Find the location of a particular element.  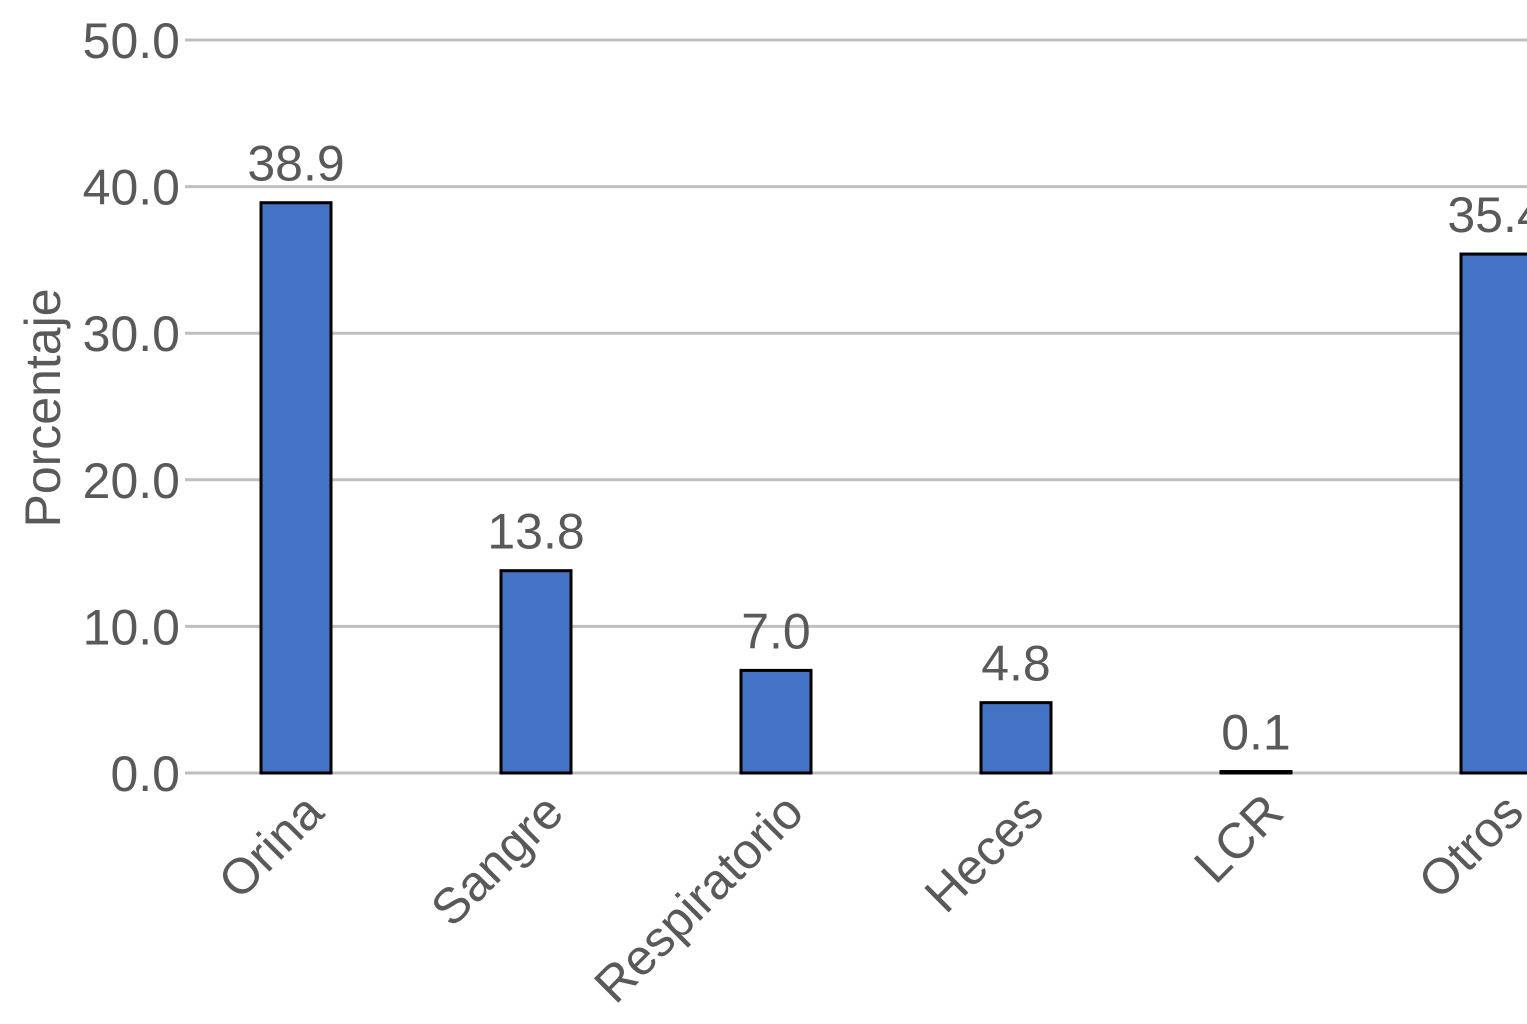

y-tick-label: 20.0 is located at coordinates (131, 481).